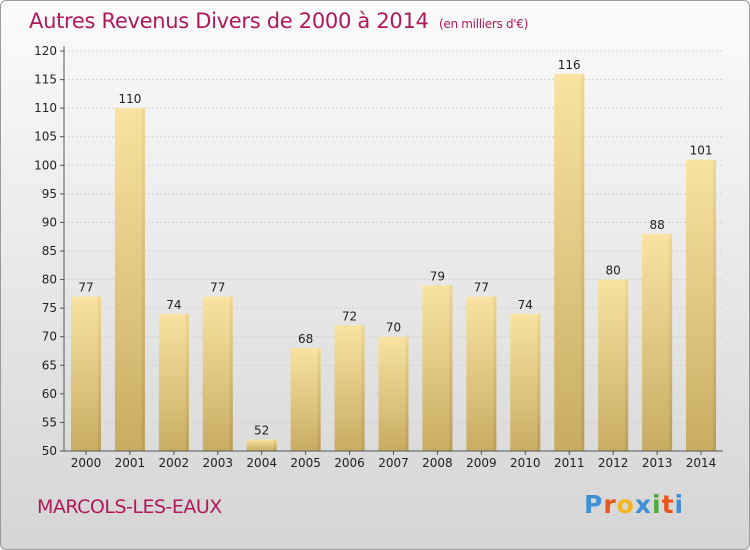 The image size is (750, 550). I want to click on x-tick-label: 2012, so click(613, 463).